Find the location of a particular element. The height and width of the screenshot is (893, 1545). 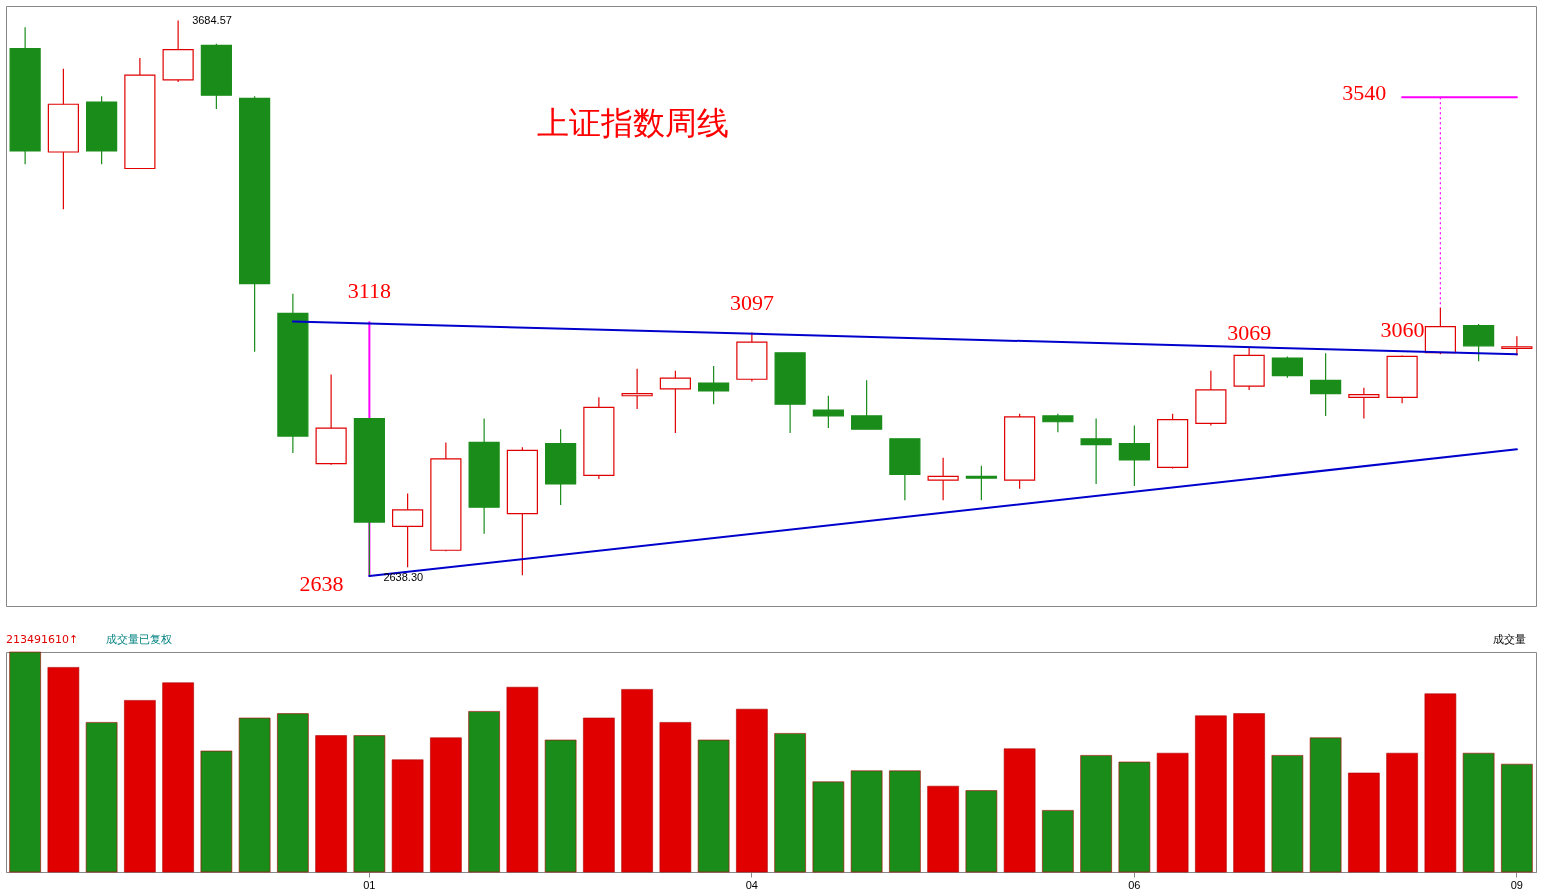

annotation: 3540 is located at coordinates (1364, 93).